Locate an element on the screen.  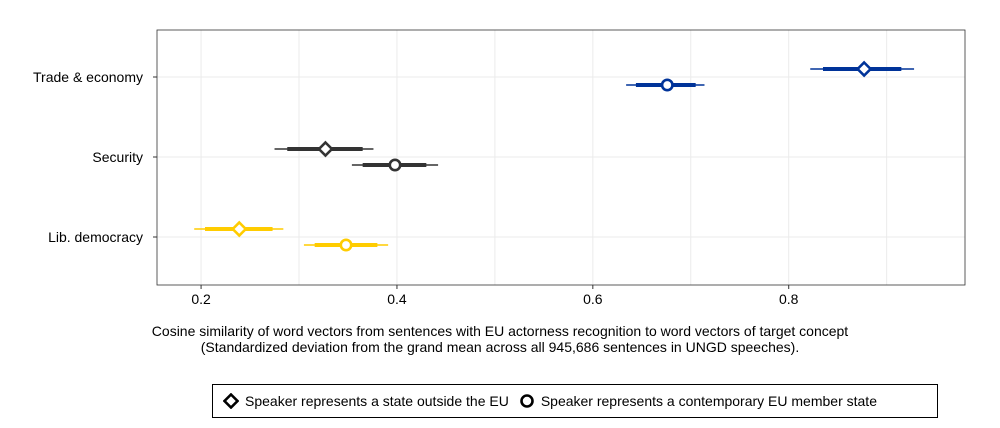
y-tick-label: Trade & economy is located at coordinates (88, 77).